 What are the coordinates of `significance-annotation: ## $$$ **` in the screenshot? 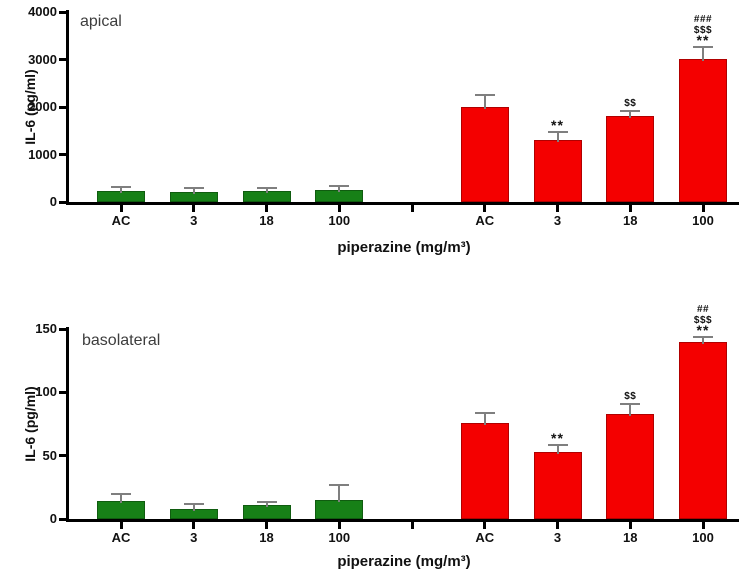 It's located at (703, 320).